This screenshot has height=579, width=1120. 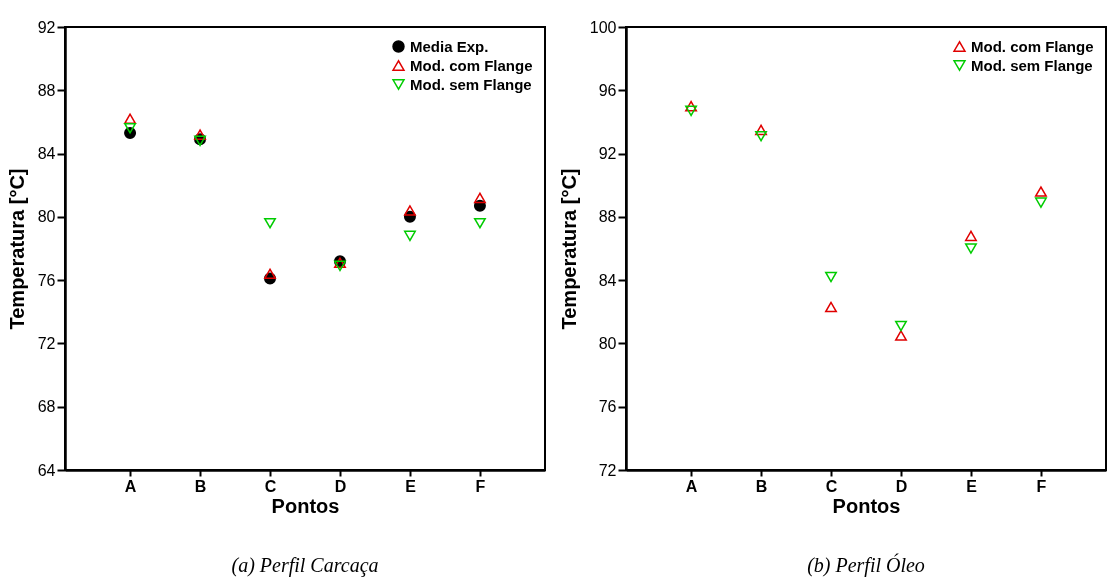 I want to click on y-tick-label: 96, so click(x=607, y=90).